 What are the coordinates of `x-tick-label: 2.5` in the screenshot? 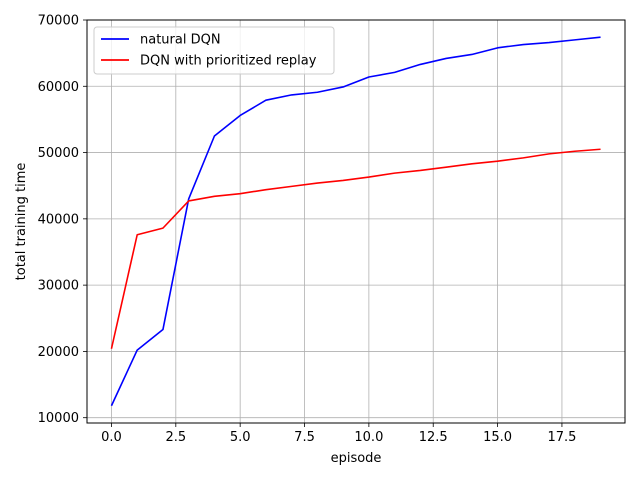 It's located at (175, 437).